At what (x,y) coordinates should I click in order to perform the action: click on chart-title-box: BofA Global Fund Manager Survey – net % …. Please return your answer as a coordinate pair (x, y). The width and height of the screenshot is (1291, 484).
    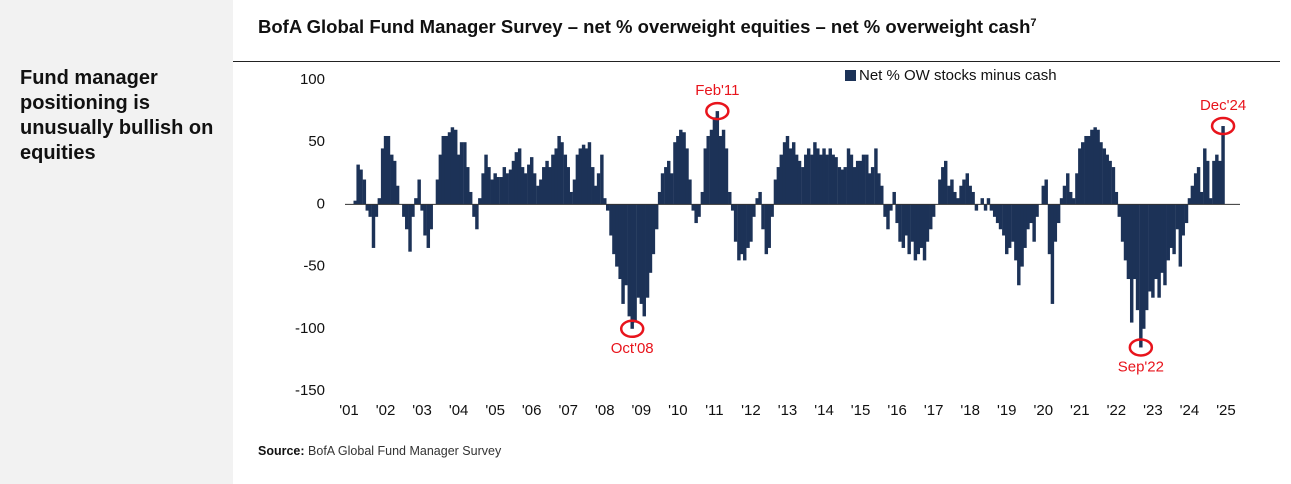
    Looking at the image, I should click on (647, 27).